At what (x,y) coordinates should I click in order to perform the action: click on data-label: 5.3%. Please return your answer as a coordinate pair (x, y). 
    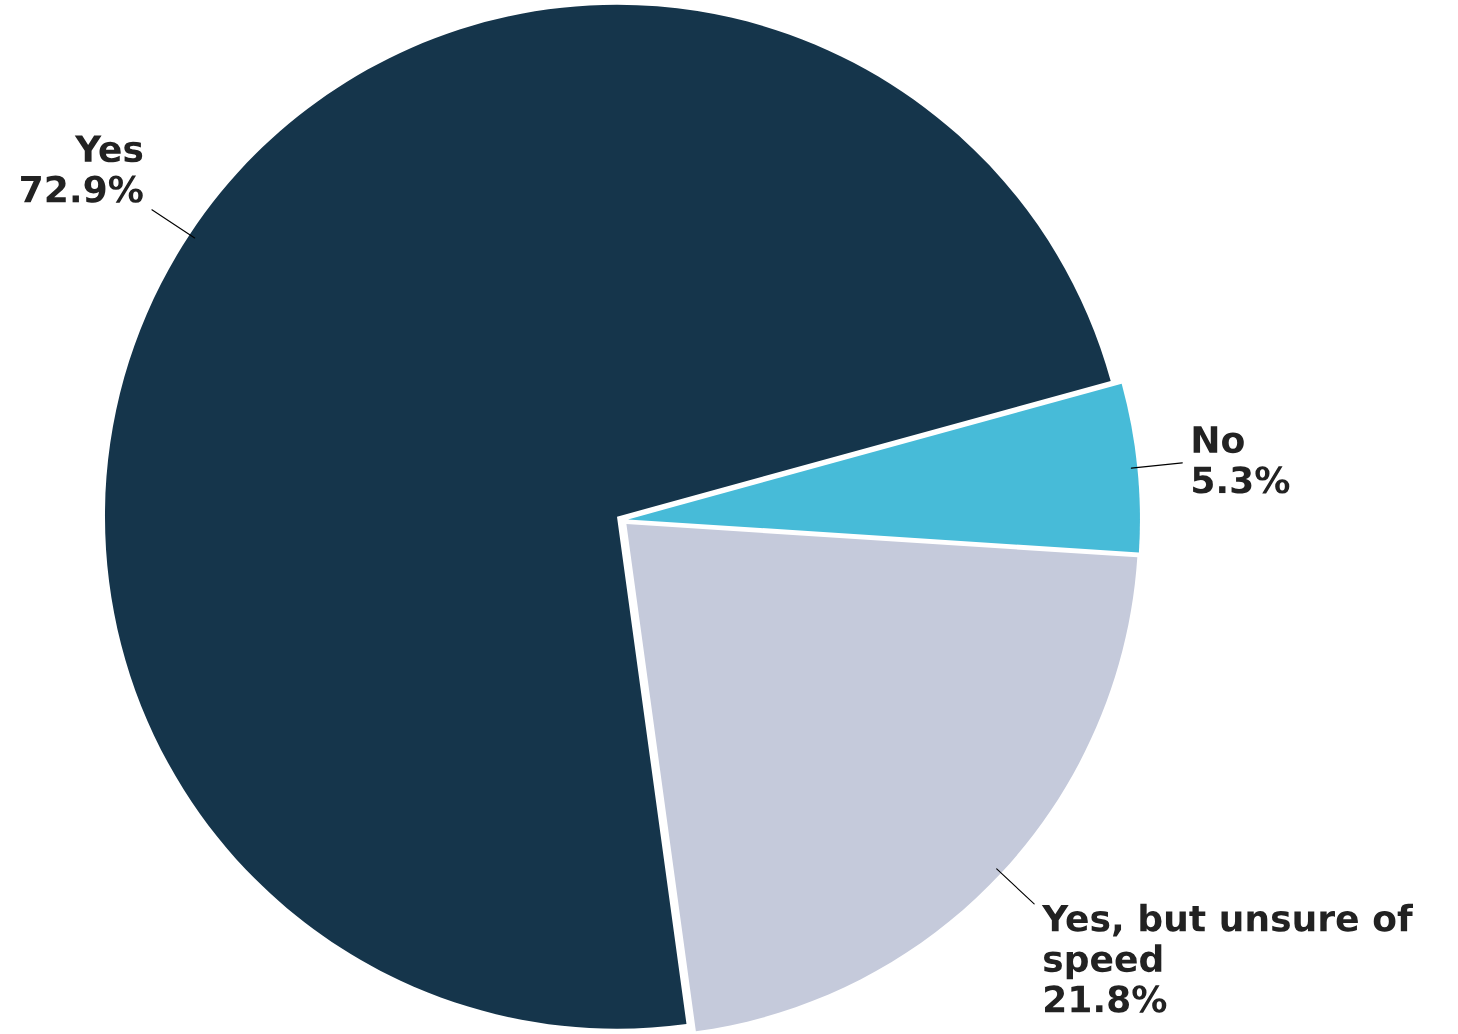
    Looking at the image, I should click on (1241, 480).